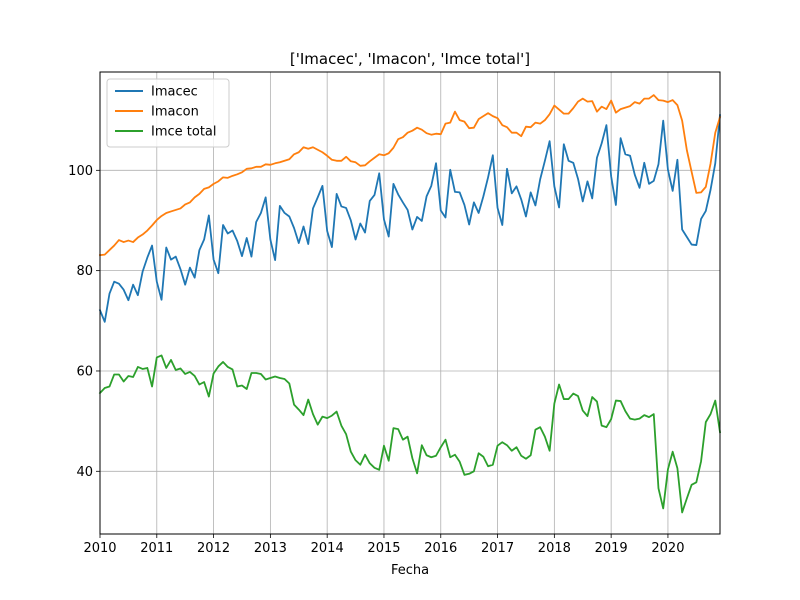 This screenshot has height=600, width=800. Describe the element at coordinates (174, 92) in the screenshot. I see `legend-label: Imacec` at that location.